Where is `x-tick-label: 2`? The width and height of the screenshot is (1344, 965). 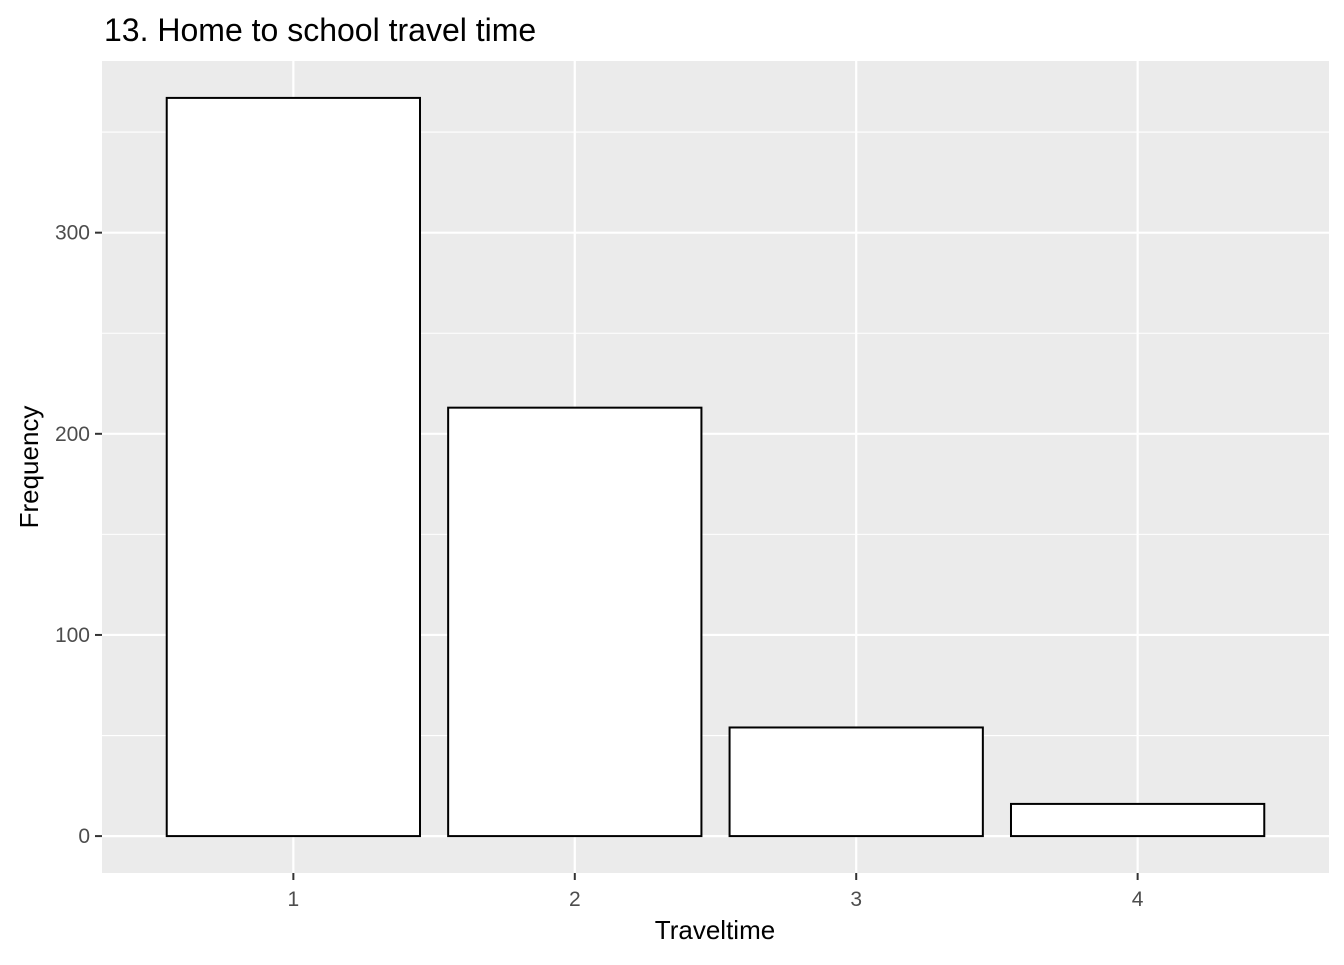
x-tick-label: 2 is located at coordinates (575, 899).